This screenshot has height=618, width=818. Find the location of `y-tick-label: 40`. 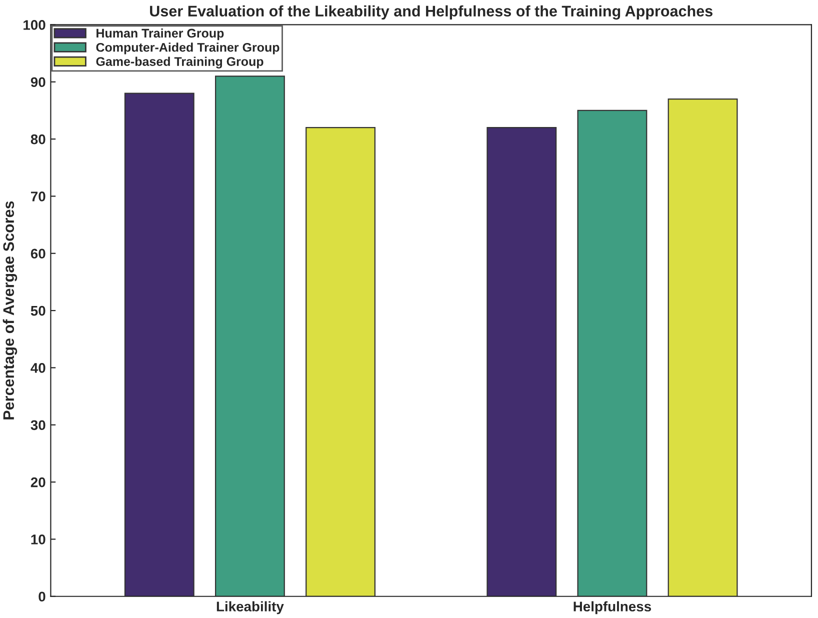

y-tick-label: 40 is located at coordinates (38, 368).